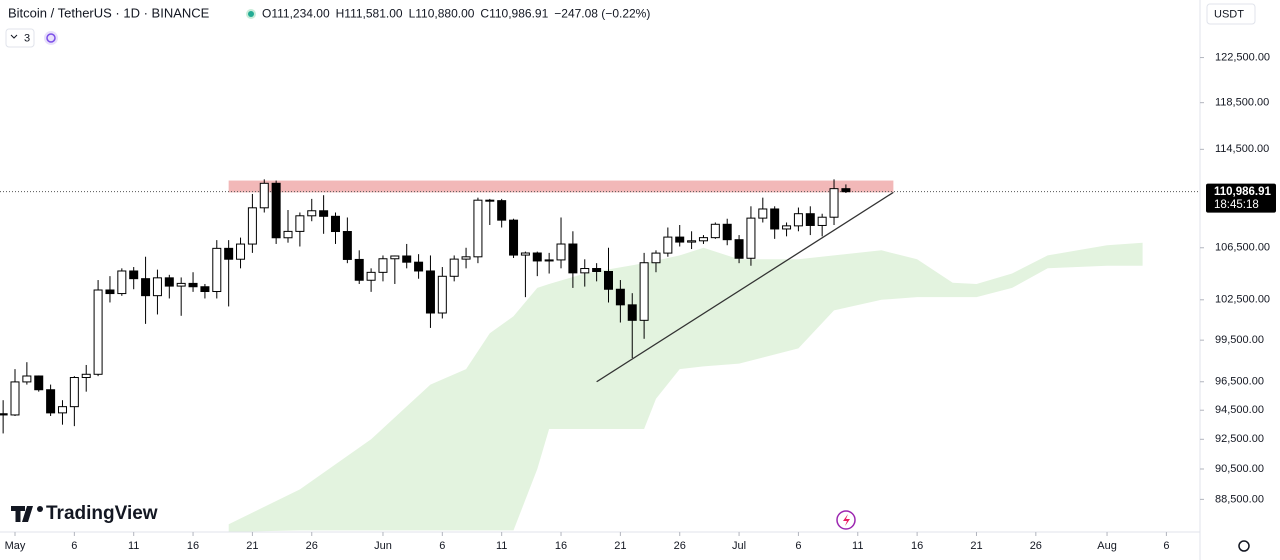 The width and height of the screenshot is (1280, 560). What do you see at coordinates (1239, 382) in the screenshot?
I see `y-tick-label: 96,500.00` at bounding box center [1239, 382].